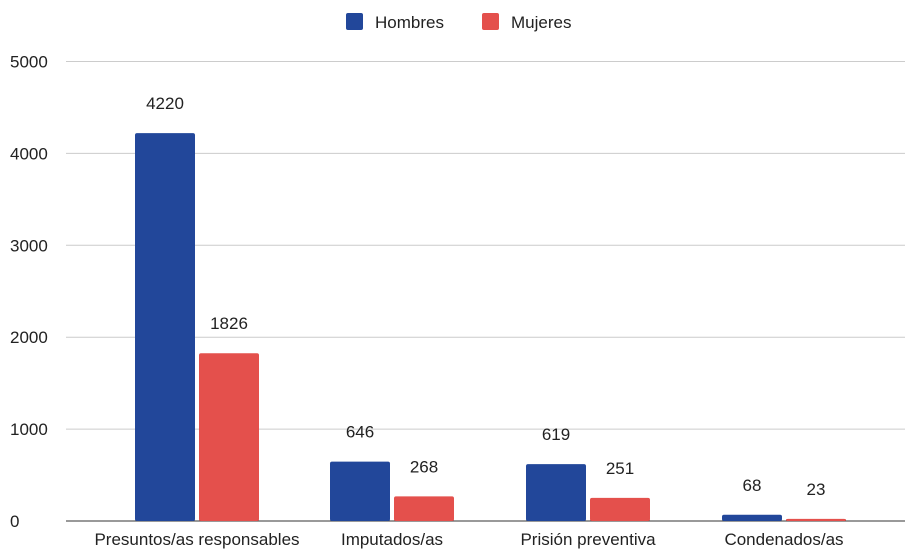 The image size is (905, 551). I want to click on data-label-hombres-0: 4220, so click(165, 103).